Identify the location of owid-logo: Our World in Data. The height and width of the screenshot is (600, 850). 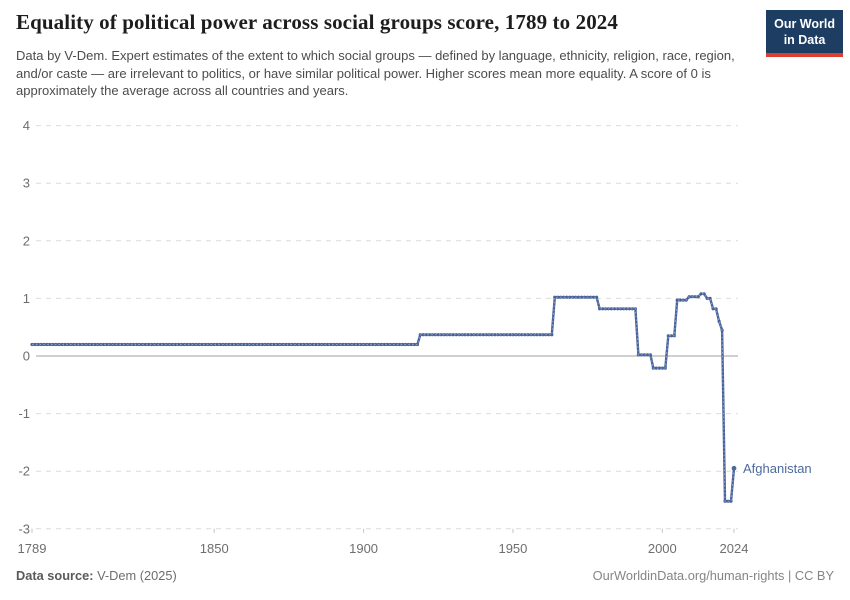
(804, 33).